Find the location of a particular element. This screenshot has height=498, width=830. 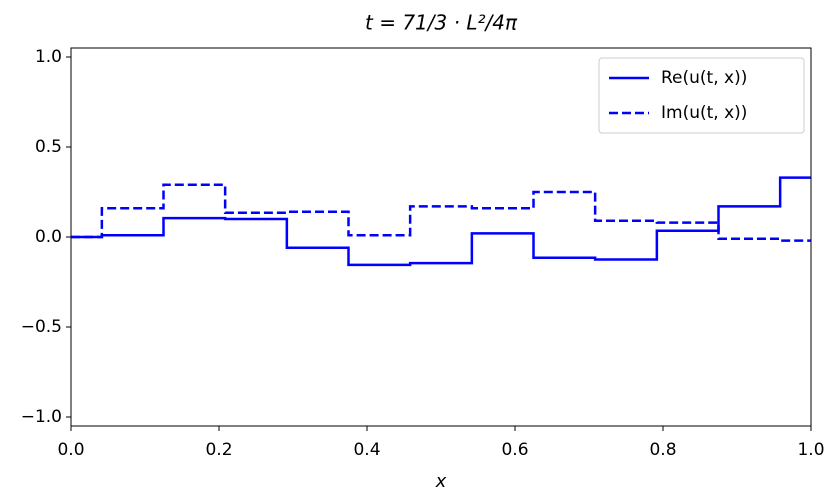

y-tick-label: −0.5 is located at coordinates (41, 327).